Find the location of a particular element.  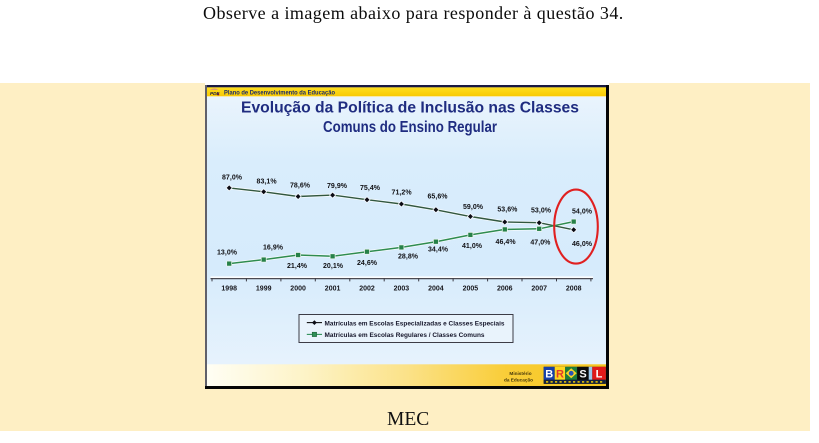

svg-text: R is located at coordinates (560, 375).